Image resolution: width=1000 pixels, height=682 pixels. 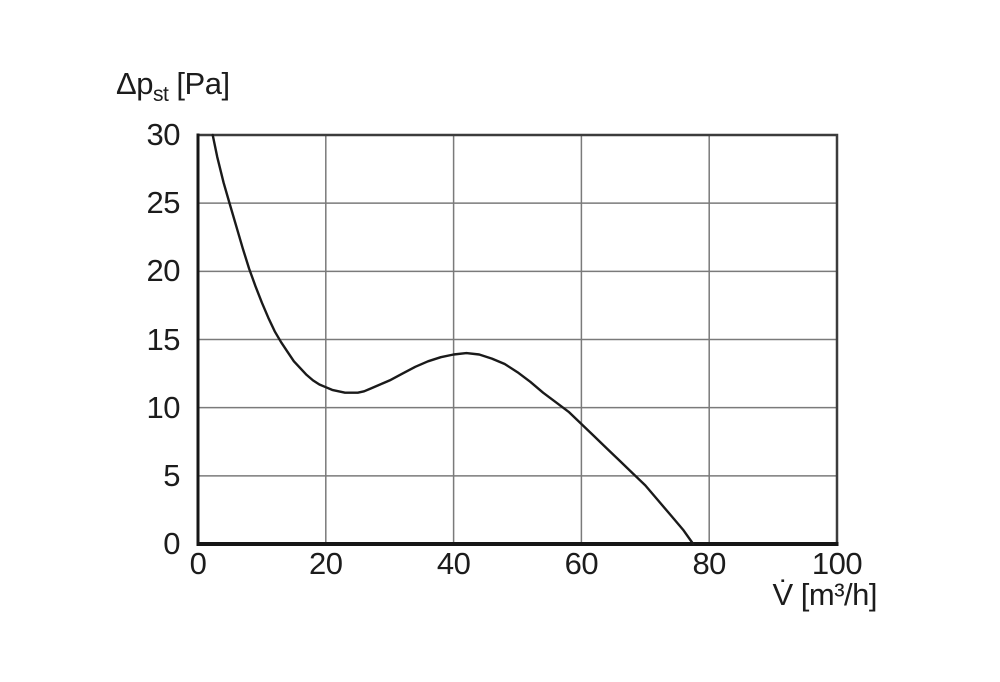 What do you see at coordinates (782, 594) in the screenshot?
I see `v-dot-flow-symbol: V̇` at bounding box center [782, 594].